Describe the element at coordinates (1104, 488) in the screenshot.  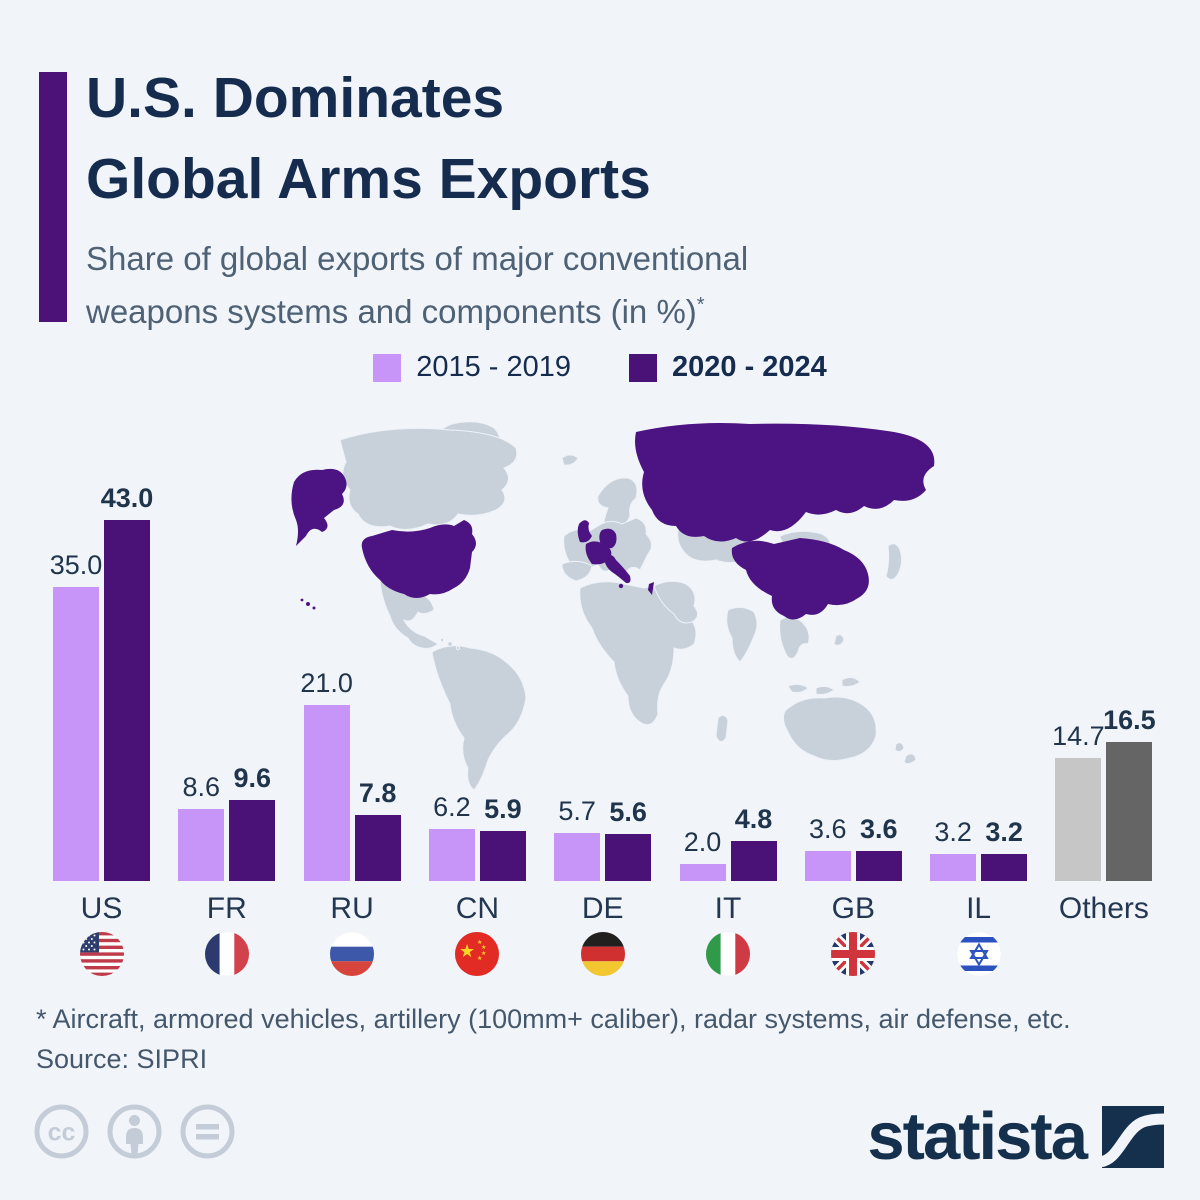
I see `bar-group-others: 14.7 16.5 Others` at that location.